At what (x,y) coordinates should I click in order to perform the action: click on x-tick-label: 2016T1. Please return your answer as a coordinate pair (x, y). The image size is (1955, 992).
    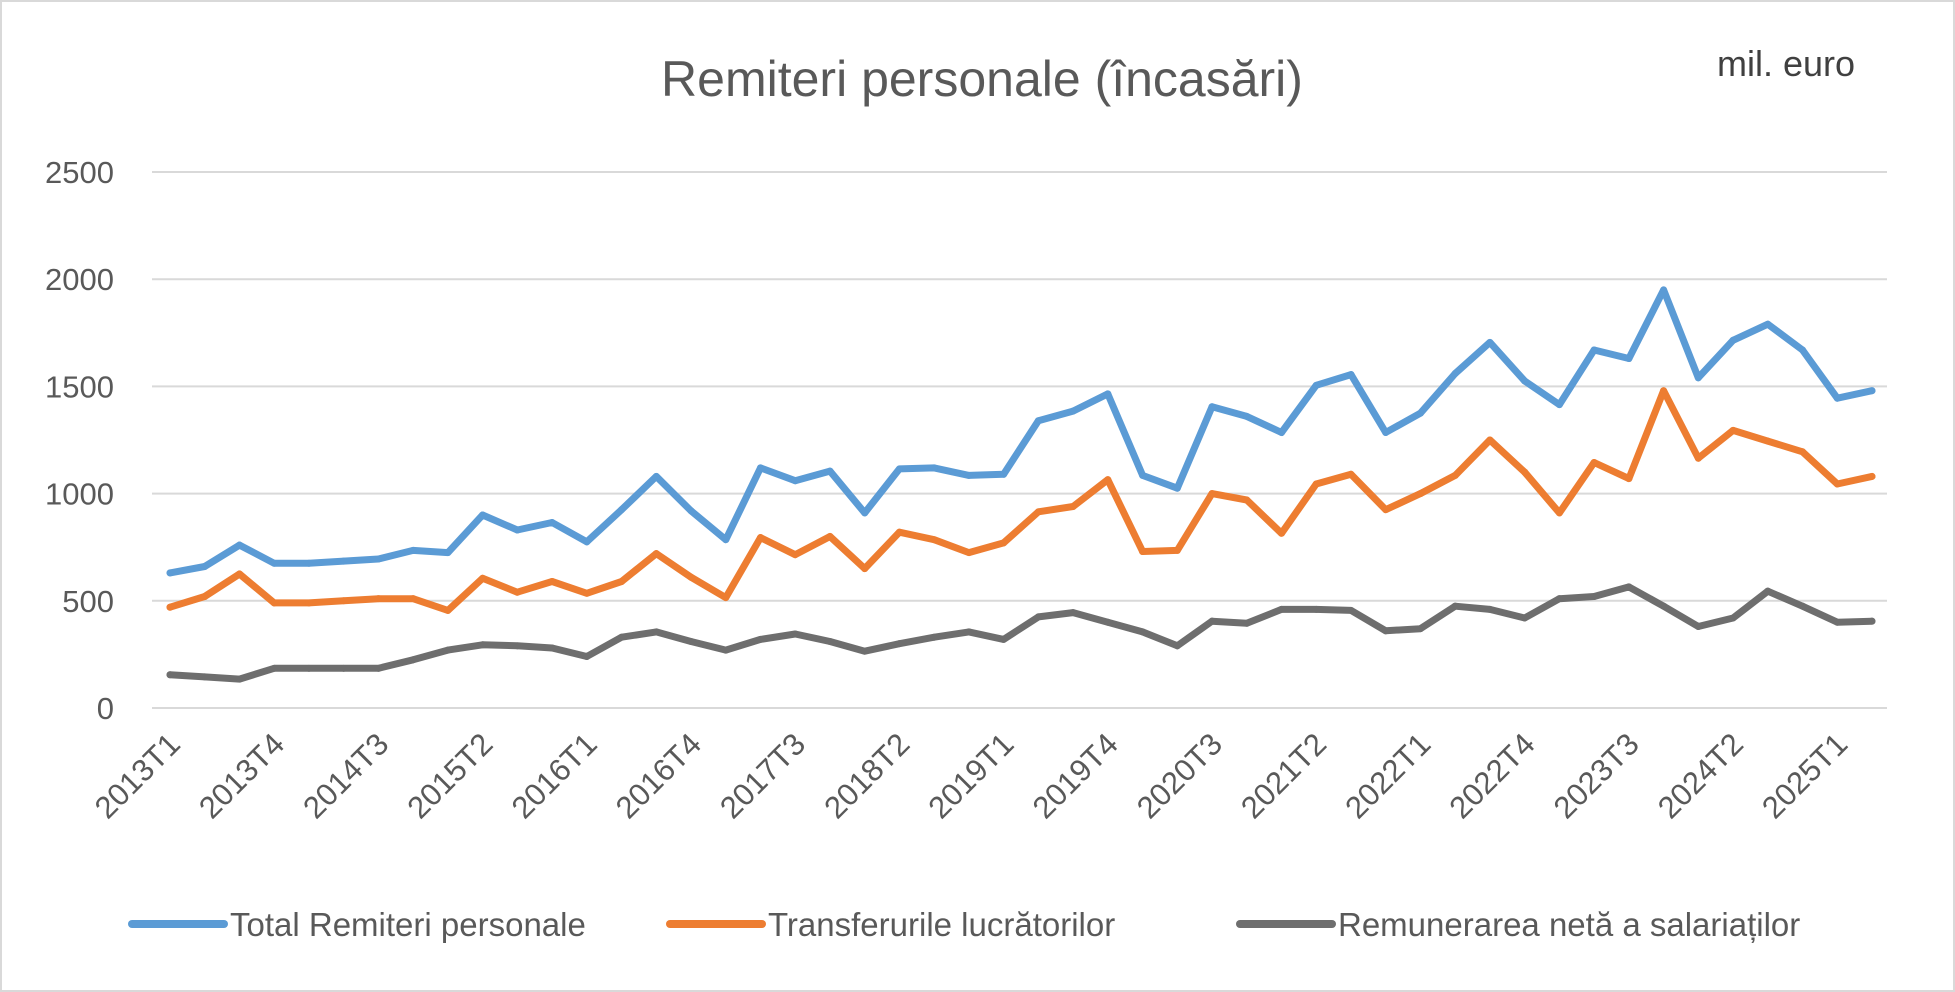
    Looking at the image, I should click on (554, 775).